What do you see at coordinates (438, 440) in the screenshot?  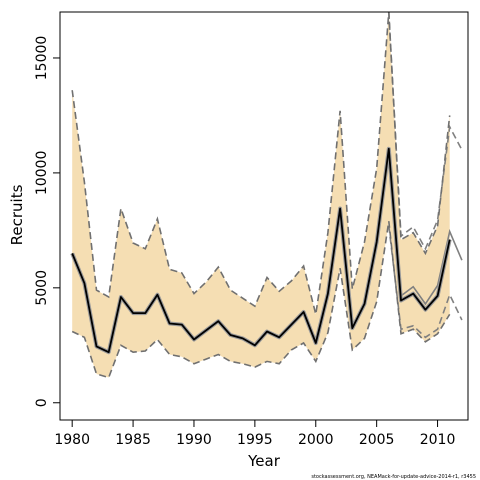 I see `x-tick-label: 2010` at bounding box center [438, 440].